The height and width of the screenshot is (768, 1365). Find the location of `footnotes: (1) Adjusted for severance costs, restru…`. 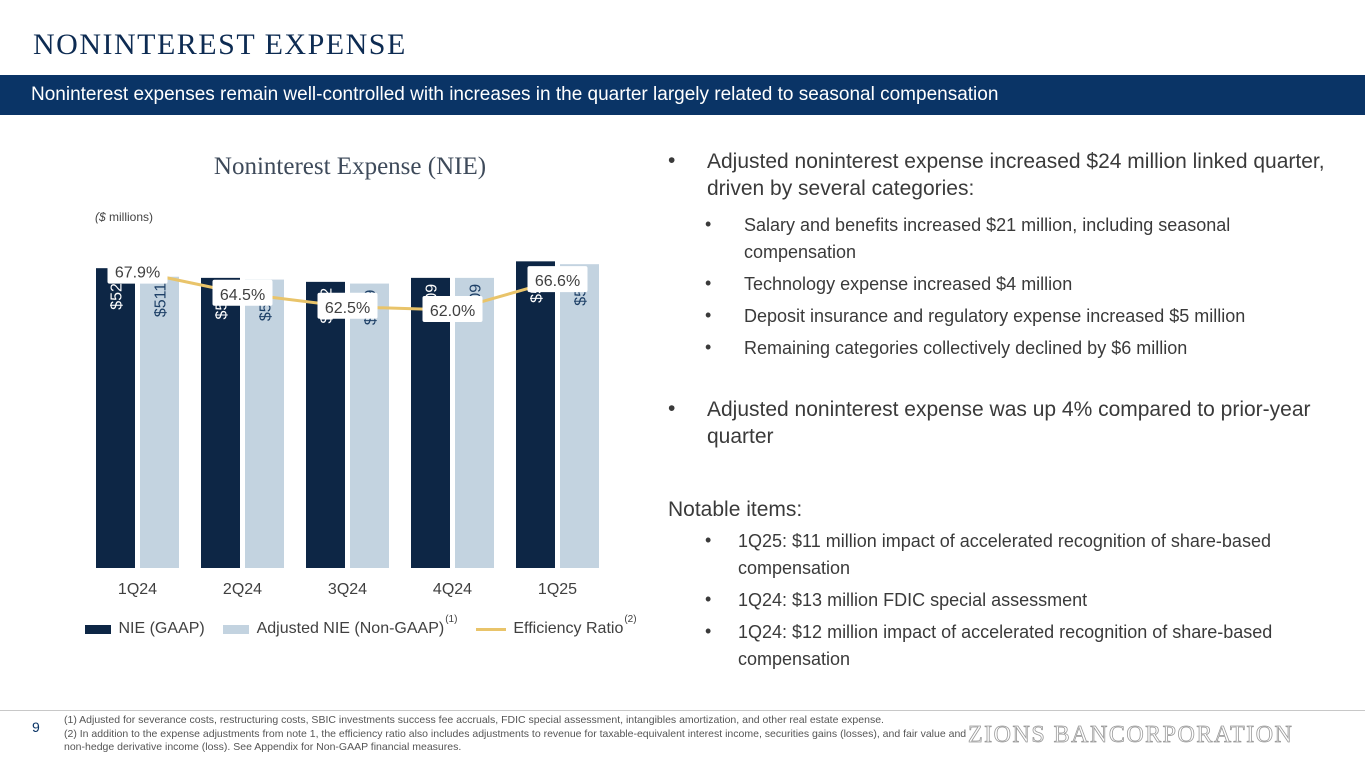

footnotes: (1) Adjusted for severance costs, restru… is located at coordinates (516, 734).